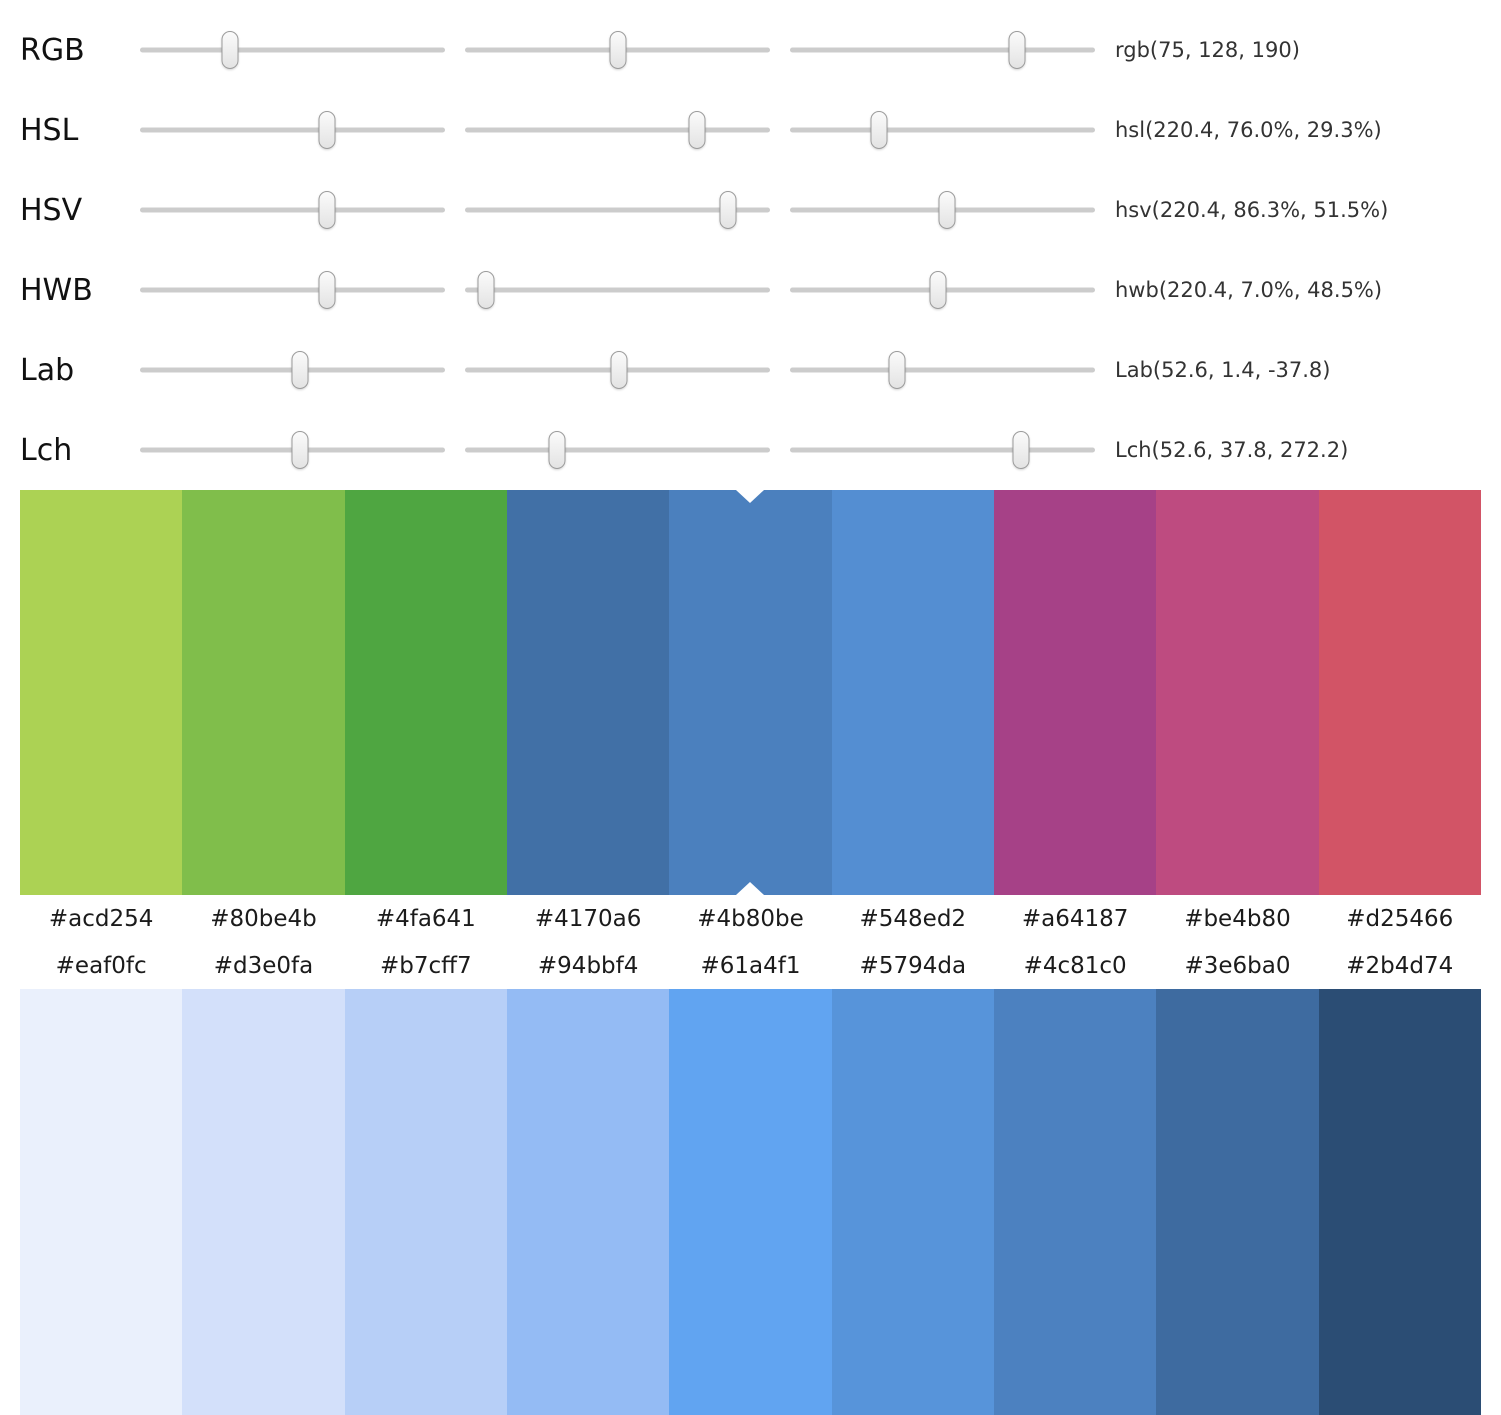 Image resolution: width=1501 pixels, height=1415 pixels. Describe the element at coordinates (1252, 210) in the screenshot. I see `color-value-text: hsv(220.4, 86.3%, 51.5%)` at that location.